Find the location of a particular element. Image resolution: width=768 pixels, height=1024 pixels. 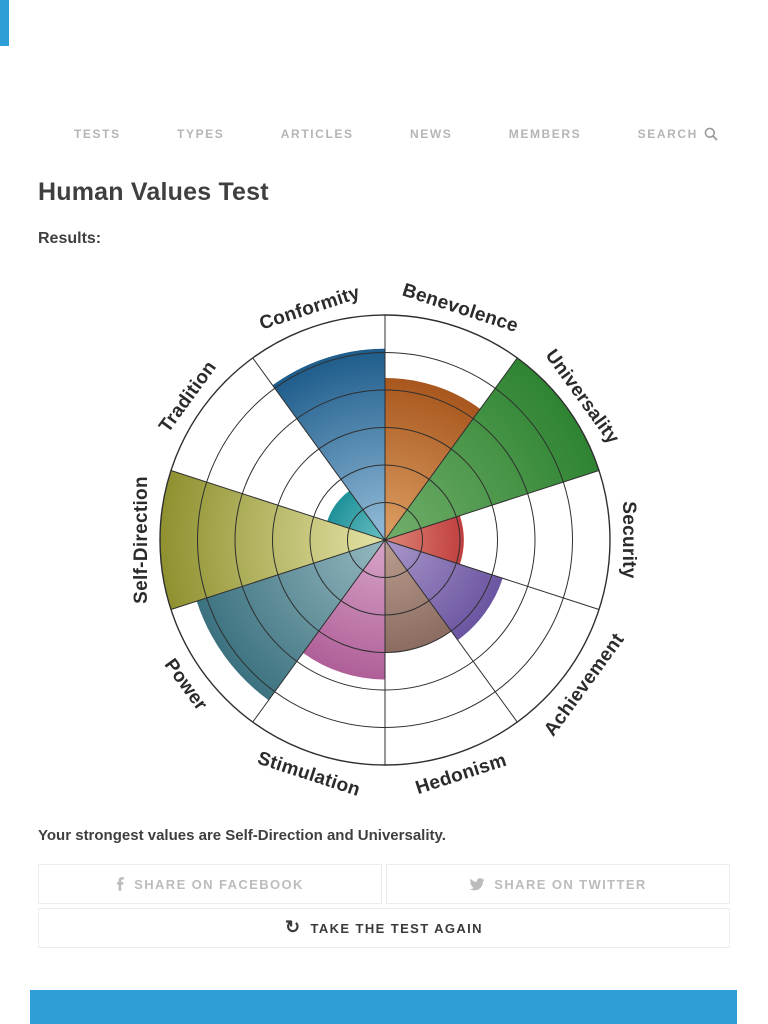

share-facebook-button: SHARE ON FACEBOOK is located at coordinates (210, 884).